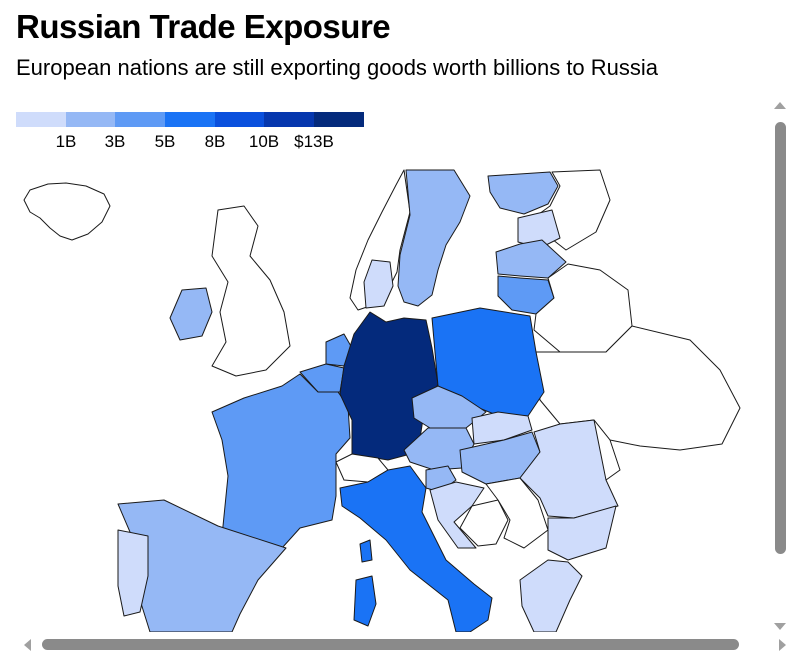 This screenshot has height=666, width=810. What do you see at coordinates (165, 141) in the screenshot?
I see `legend-tick: 5B` at bounding box center [165, 141].